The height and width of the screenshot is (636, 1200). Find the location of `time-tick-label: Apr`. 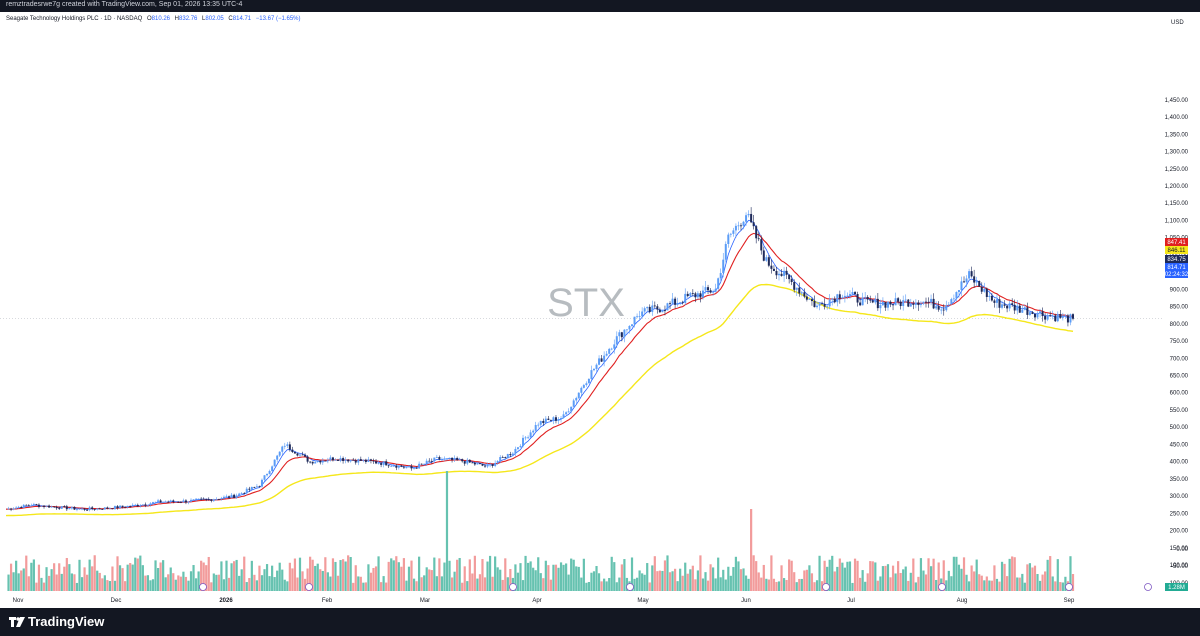

time-tick-label: Apr is located at coordinates (536, 601).